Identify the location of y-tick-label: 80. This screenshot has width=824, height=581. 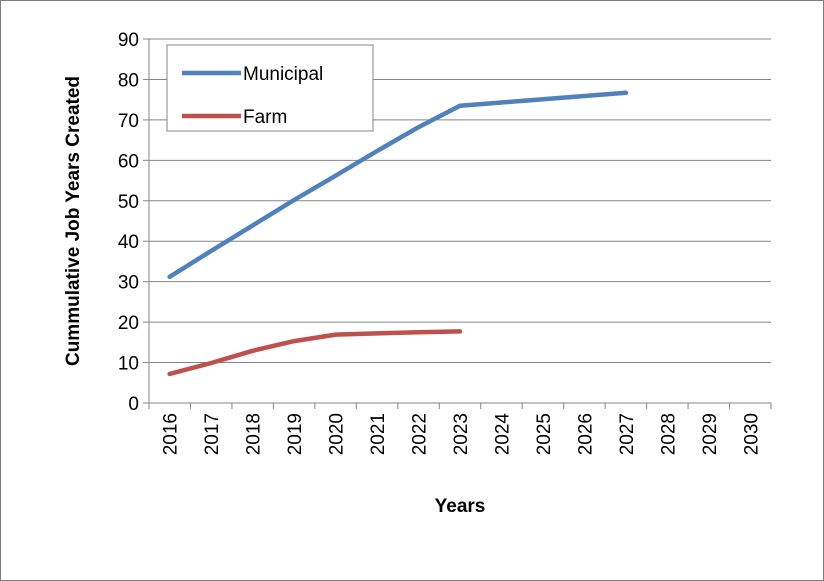
(128, 80).